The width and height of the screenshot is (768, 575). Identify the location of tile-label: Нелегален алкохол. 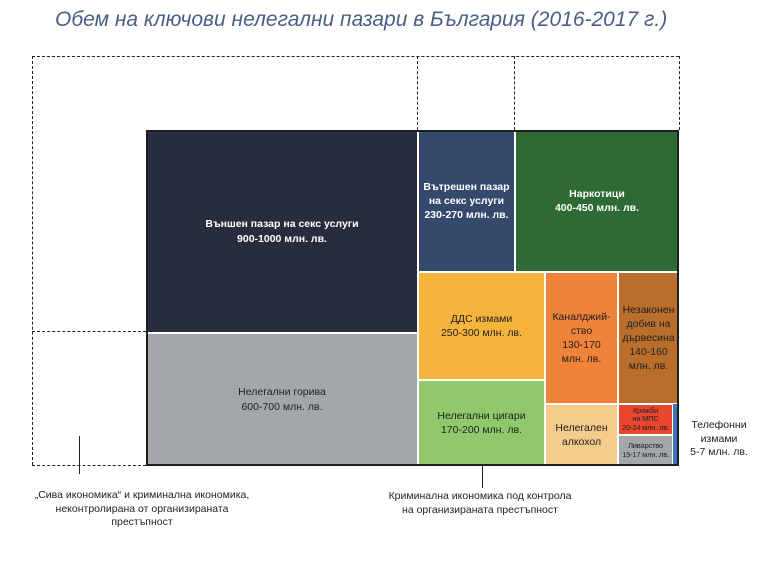
(581, 434).